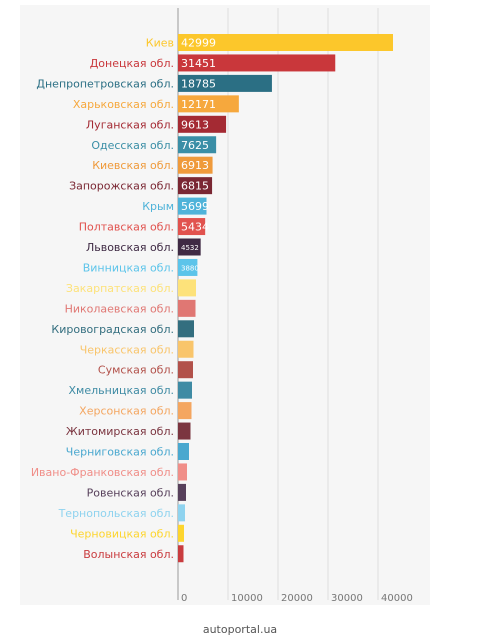  What do you see at coordinates (195, 124) in the screenshot?
I see `value-label: 9613` at bounding box center [195, 124].